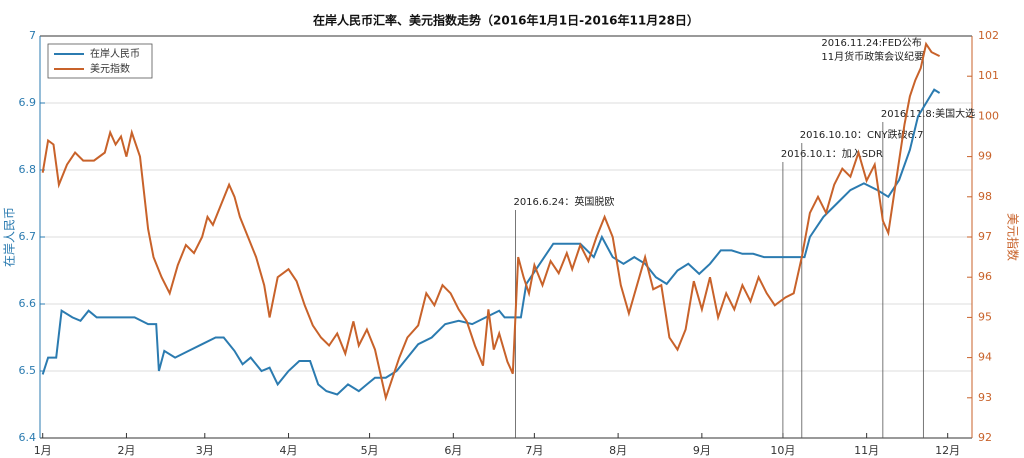  What do you see at coordinates (985, 276) in the screenshot?
I see `y2-tick-label: 96` at bounding box center [985, 276].